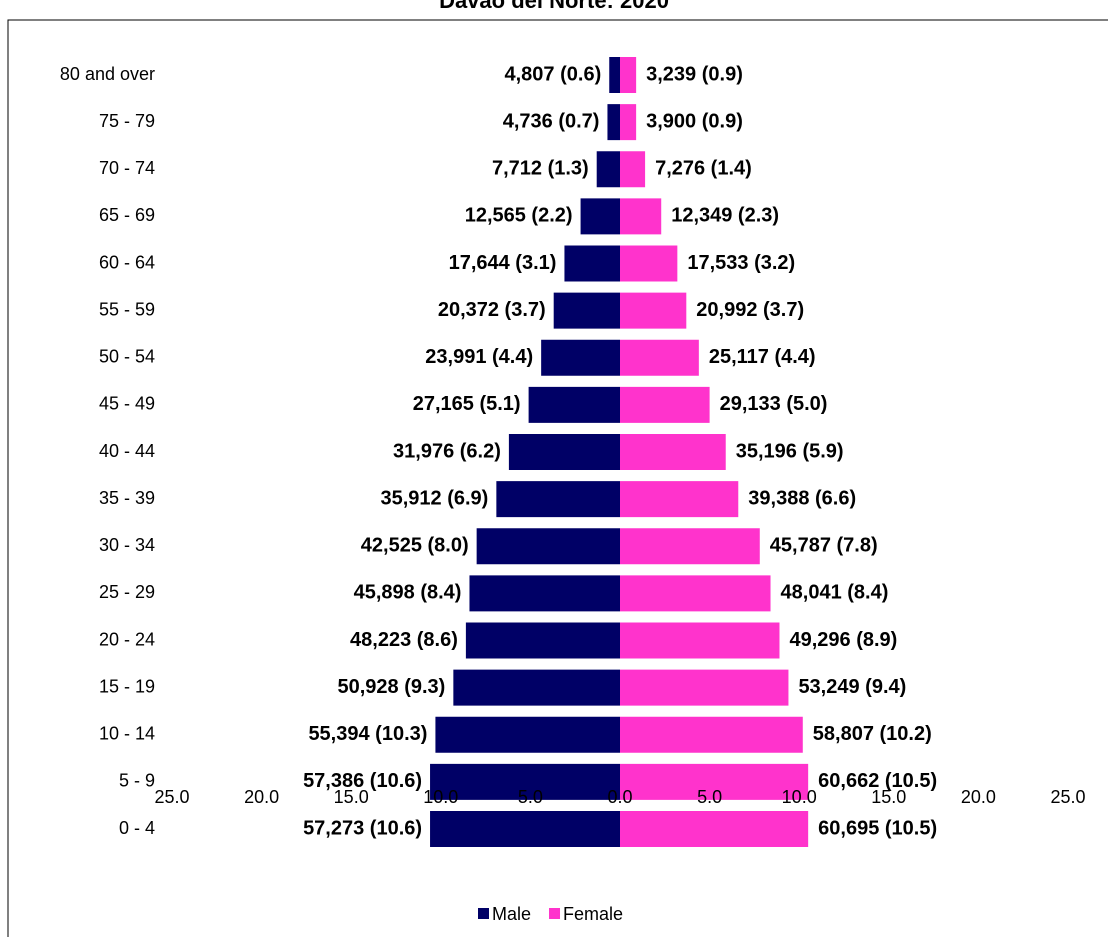  Describe the element at coordinates (127, 215) in the screenshot. I see `category-label: 65 - 69` at that location.